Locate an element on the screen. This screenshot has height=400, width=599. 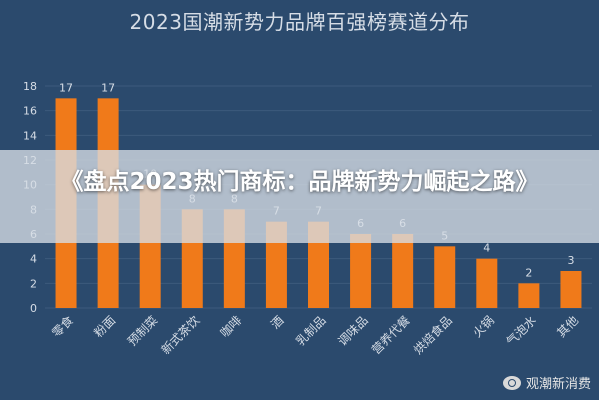
watermark-text: 观潮新消费 is located at coordinates (558, 384).